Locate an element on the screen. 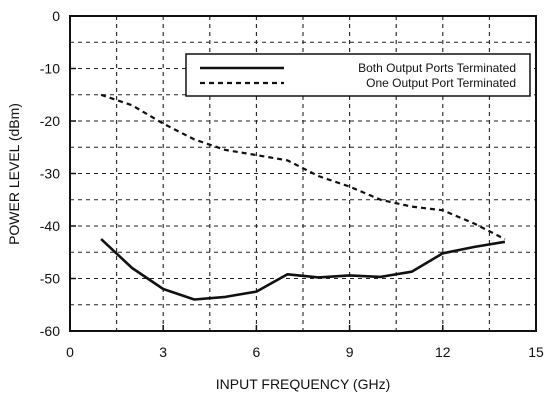 The height and width of the screenshot is (393, 547). x-tick-label: 12 is located at coordinates (443, 352).